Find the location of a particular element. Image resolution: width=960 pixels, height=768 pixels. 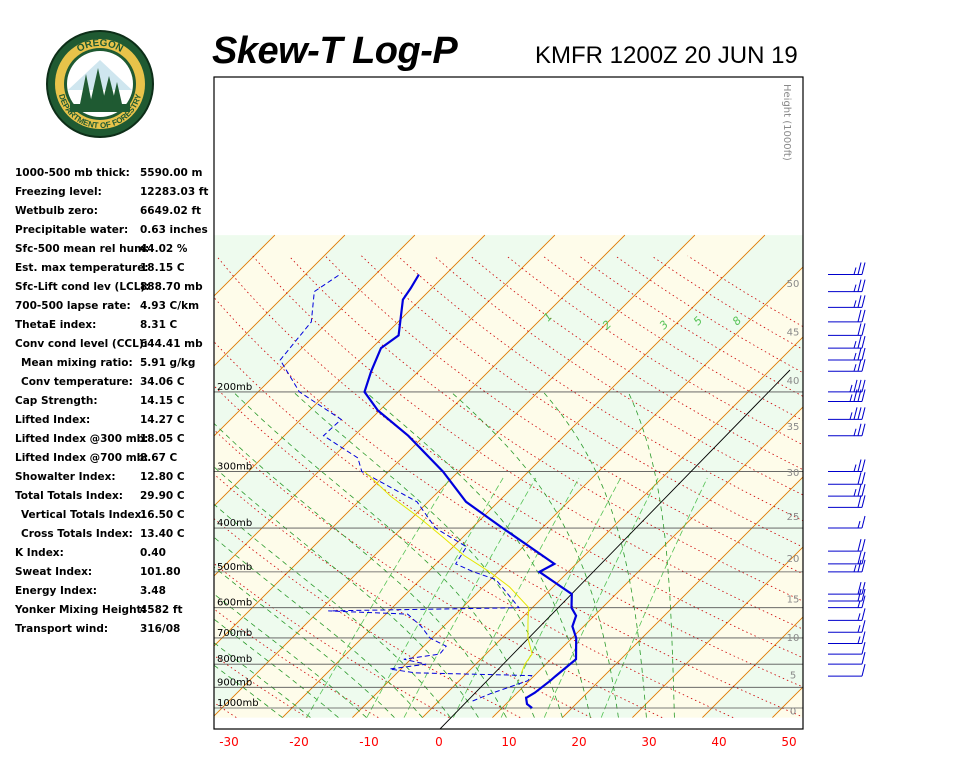

height-tick-label: 50 is located at coordinates (793, 284).